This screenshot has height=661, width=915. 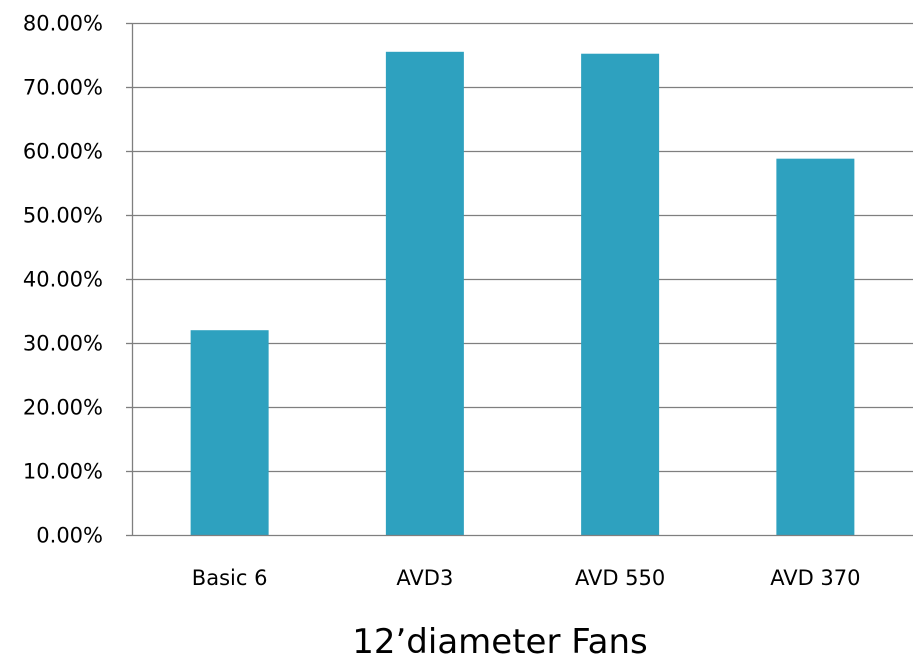 What do you see at coordinates (63, 472) in the screenshot?
I see `y-tick-label: 10.00%` at bounding box center [63, 472].